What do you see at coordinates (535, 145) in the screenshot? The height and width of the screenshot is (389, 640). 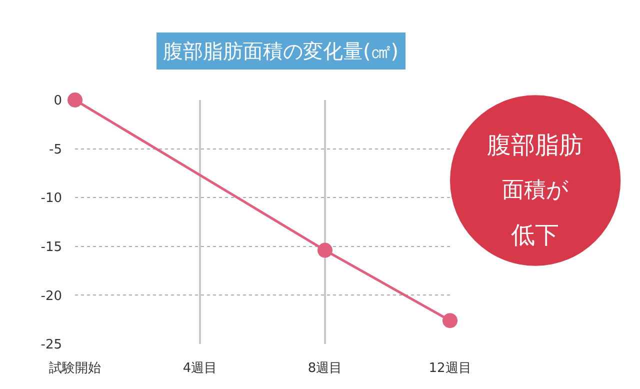 I see `text: 腹部脂肪` at bounding box center [535, 145].